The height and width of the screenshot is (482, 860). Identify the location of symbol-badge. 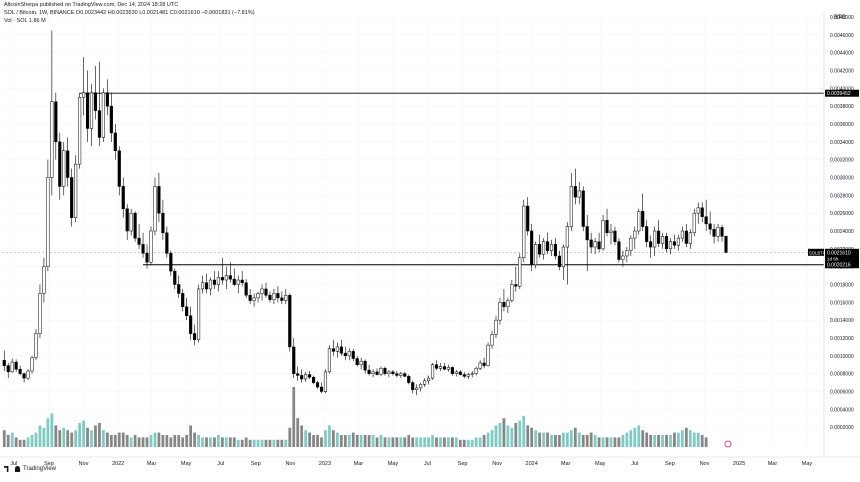
(816, 252).